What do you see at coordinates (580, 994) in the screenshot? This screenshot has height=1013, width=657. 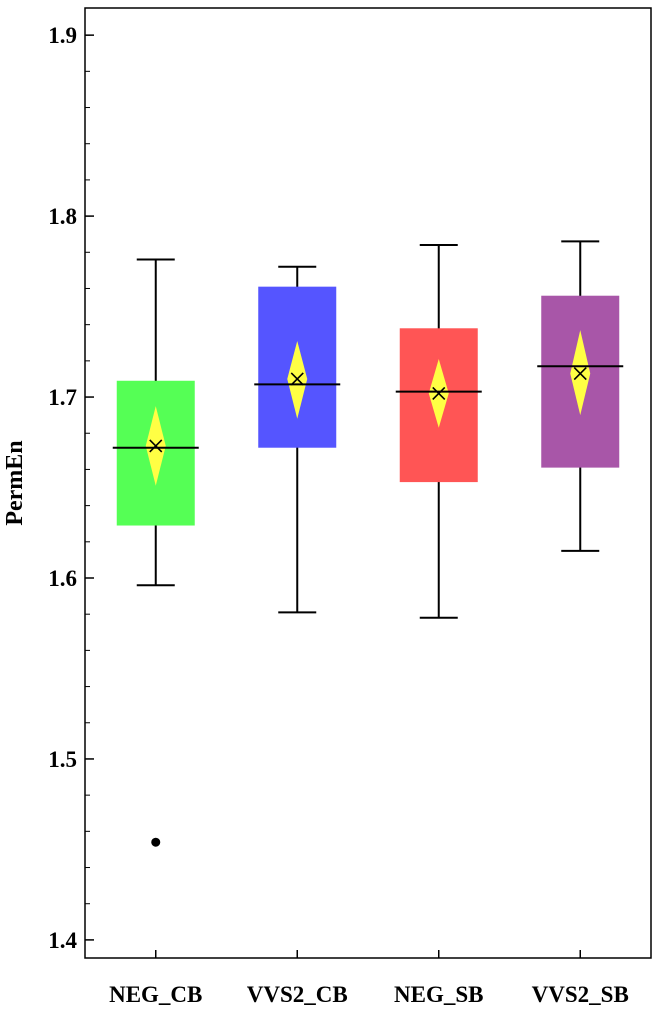 I see `x-category-label: VVS2_SB` at bounding box center [580, 994].